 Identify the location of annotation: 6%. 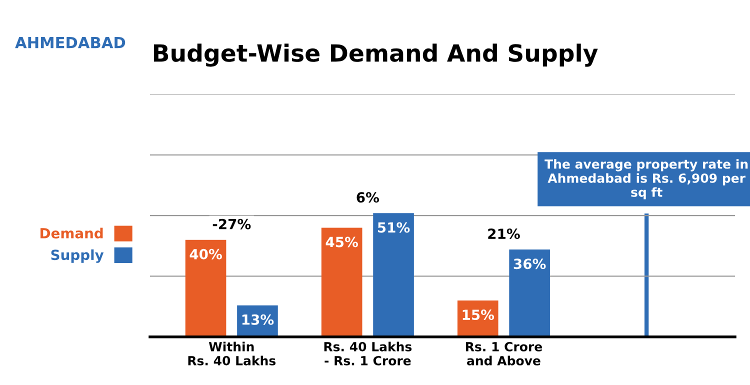
(368, 197).